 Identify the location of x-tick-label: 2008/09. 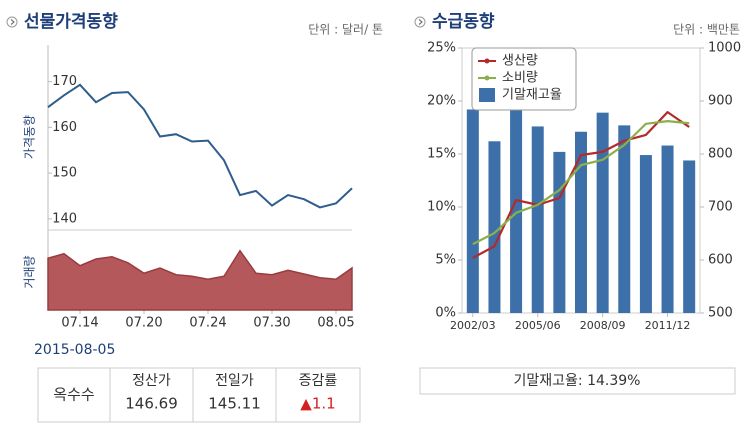
(603, 325).